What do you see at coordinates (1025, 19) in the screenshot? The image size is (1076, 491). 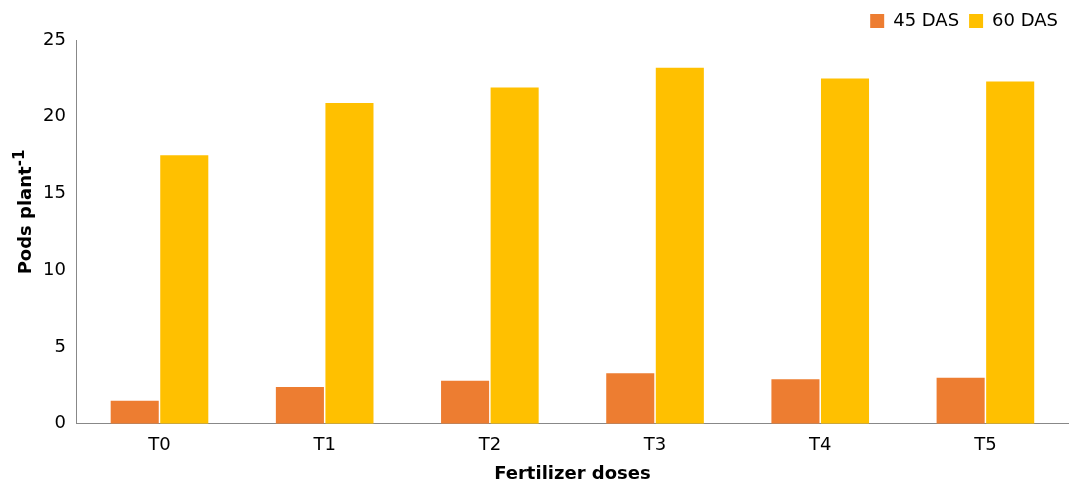 I see `legend-label: 60 DAS` at bounding box center [1025, 19].